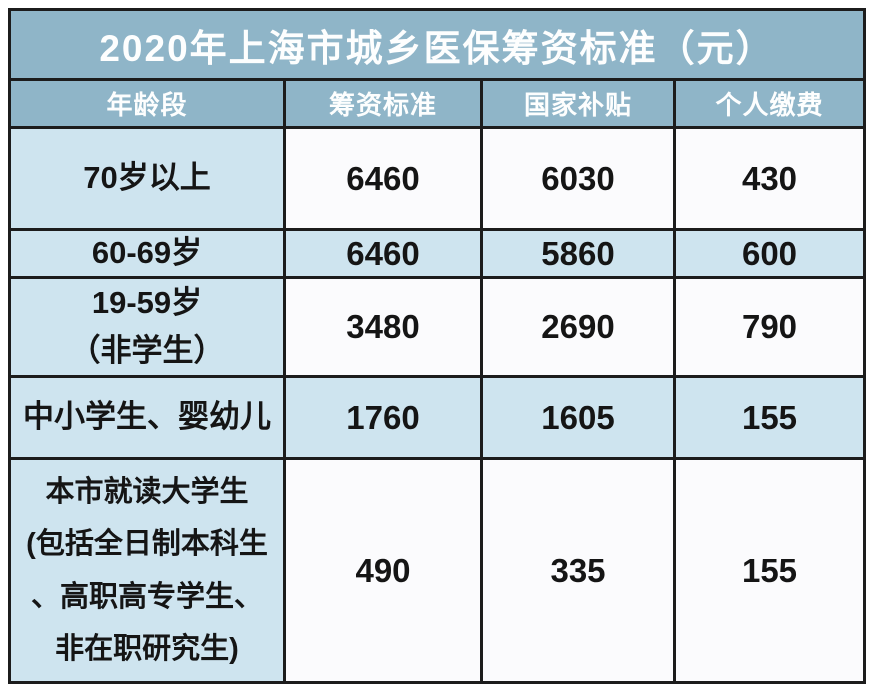 This screenshot has height=692, width=874. Describe the element at coordinates (579, 180) in the screenshot. I see `cell-70plus-subsidy: 6030` at that location.